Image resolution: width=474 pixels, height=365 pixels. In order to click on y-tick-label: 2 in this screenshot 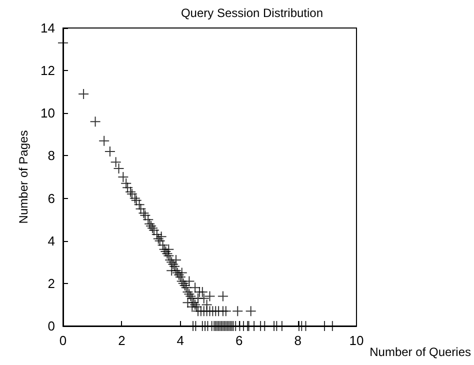, I will do `click(51, 283)`.